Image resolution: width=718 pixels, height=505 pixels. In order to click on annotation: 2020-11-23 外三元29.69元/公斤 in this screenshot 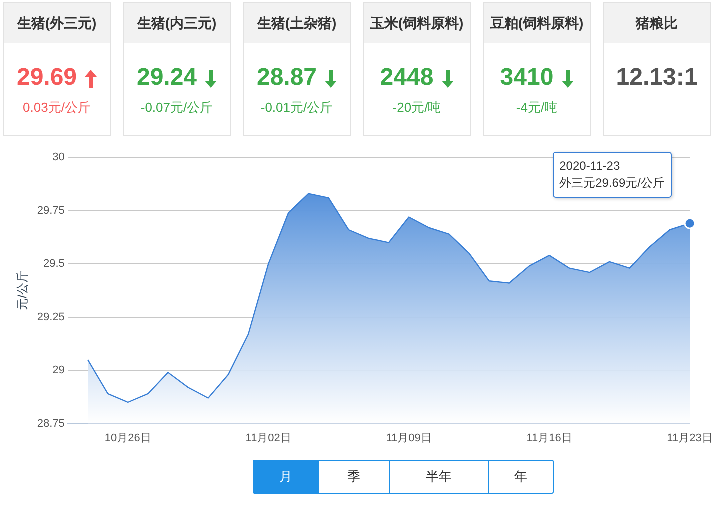, I will do `click(612, 175)`.